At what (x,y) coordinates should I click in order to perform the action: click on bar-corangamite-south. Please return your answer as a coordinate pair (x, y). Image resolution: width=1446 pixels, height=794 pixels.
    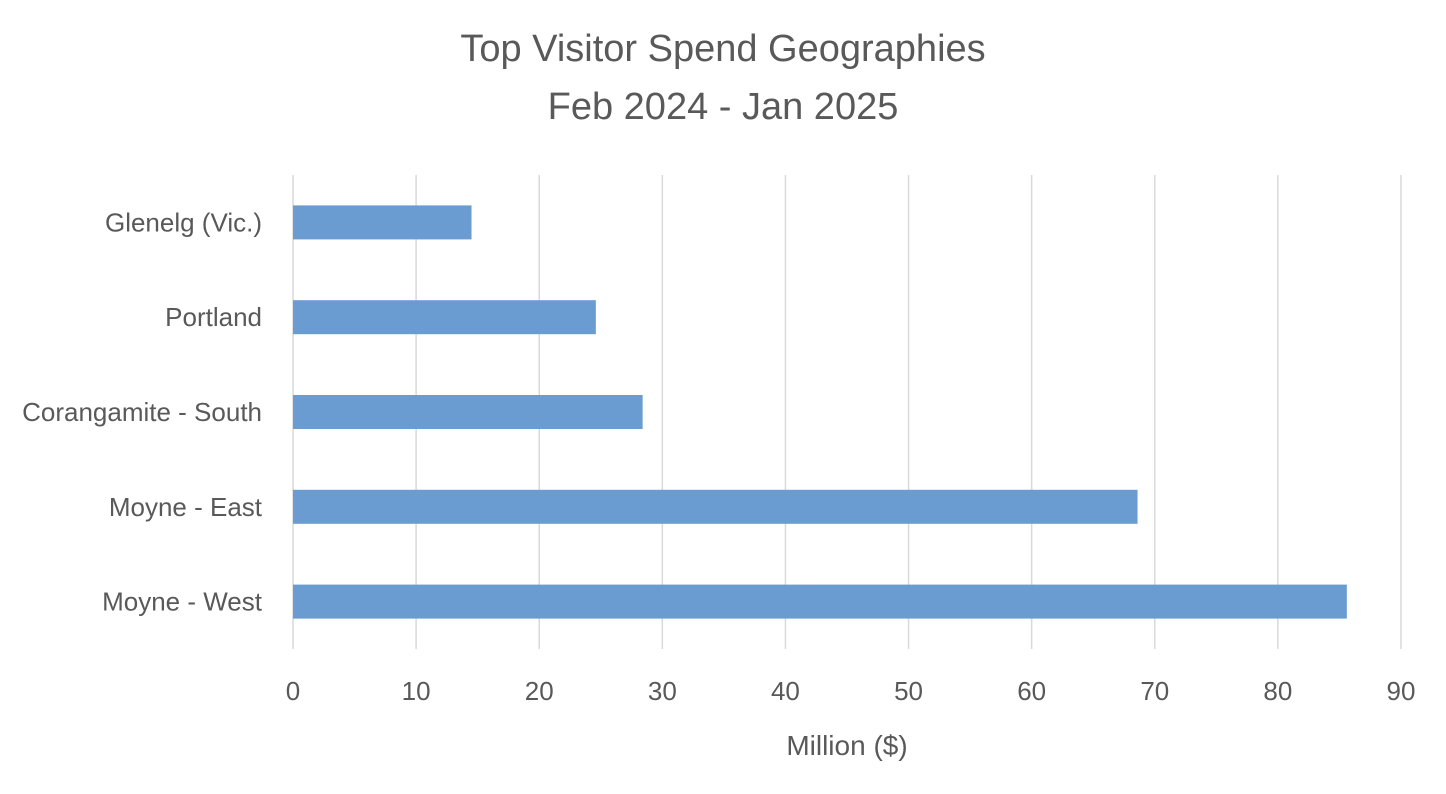
    Looking at the image, I should click on (468, 412).